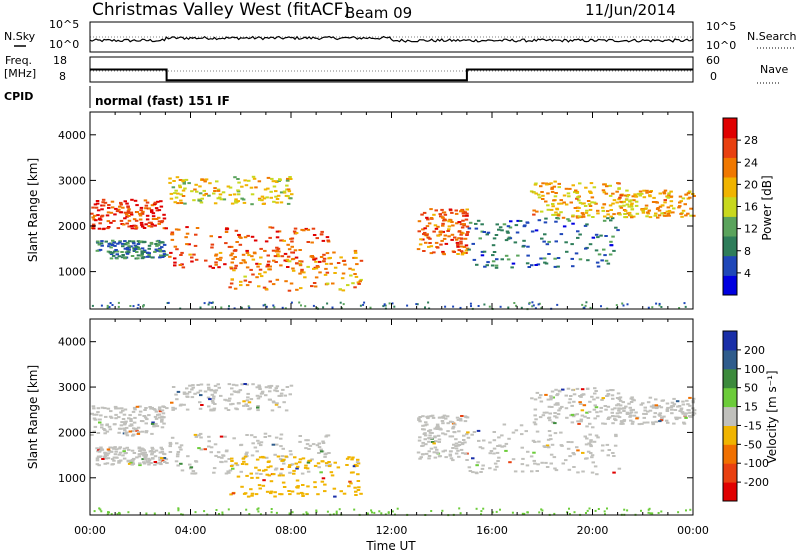  Describe the element at coordinates (754, 369) in the screenshot. I see `colorbar-tick-label: 100` at that location.